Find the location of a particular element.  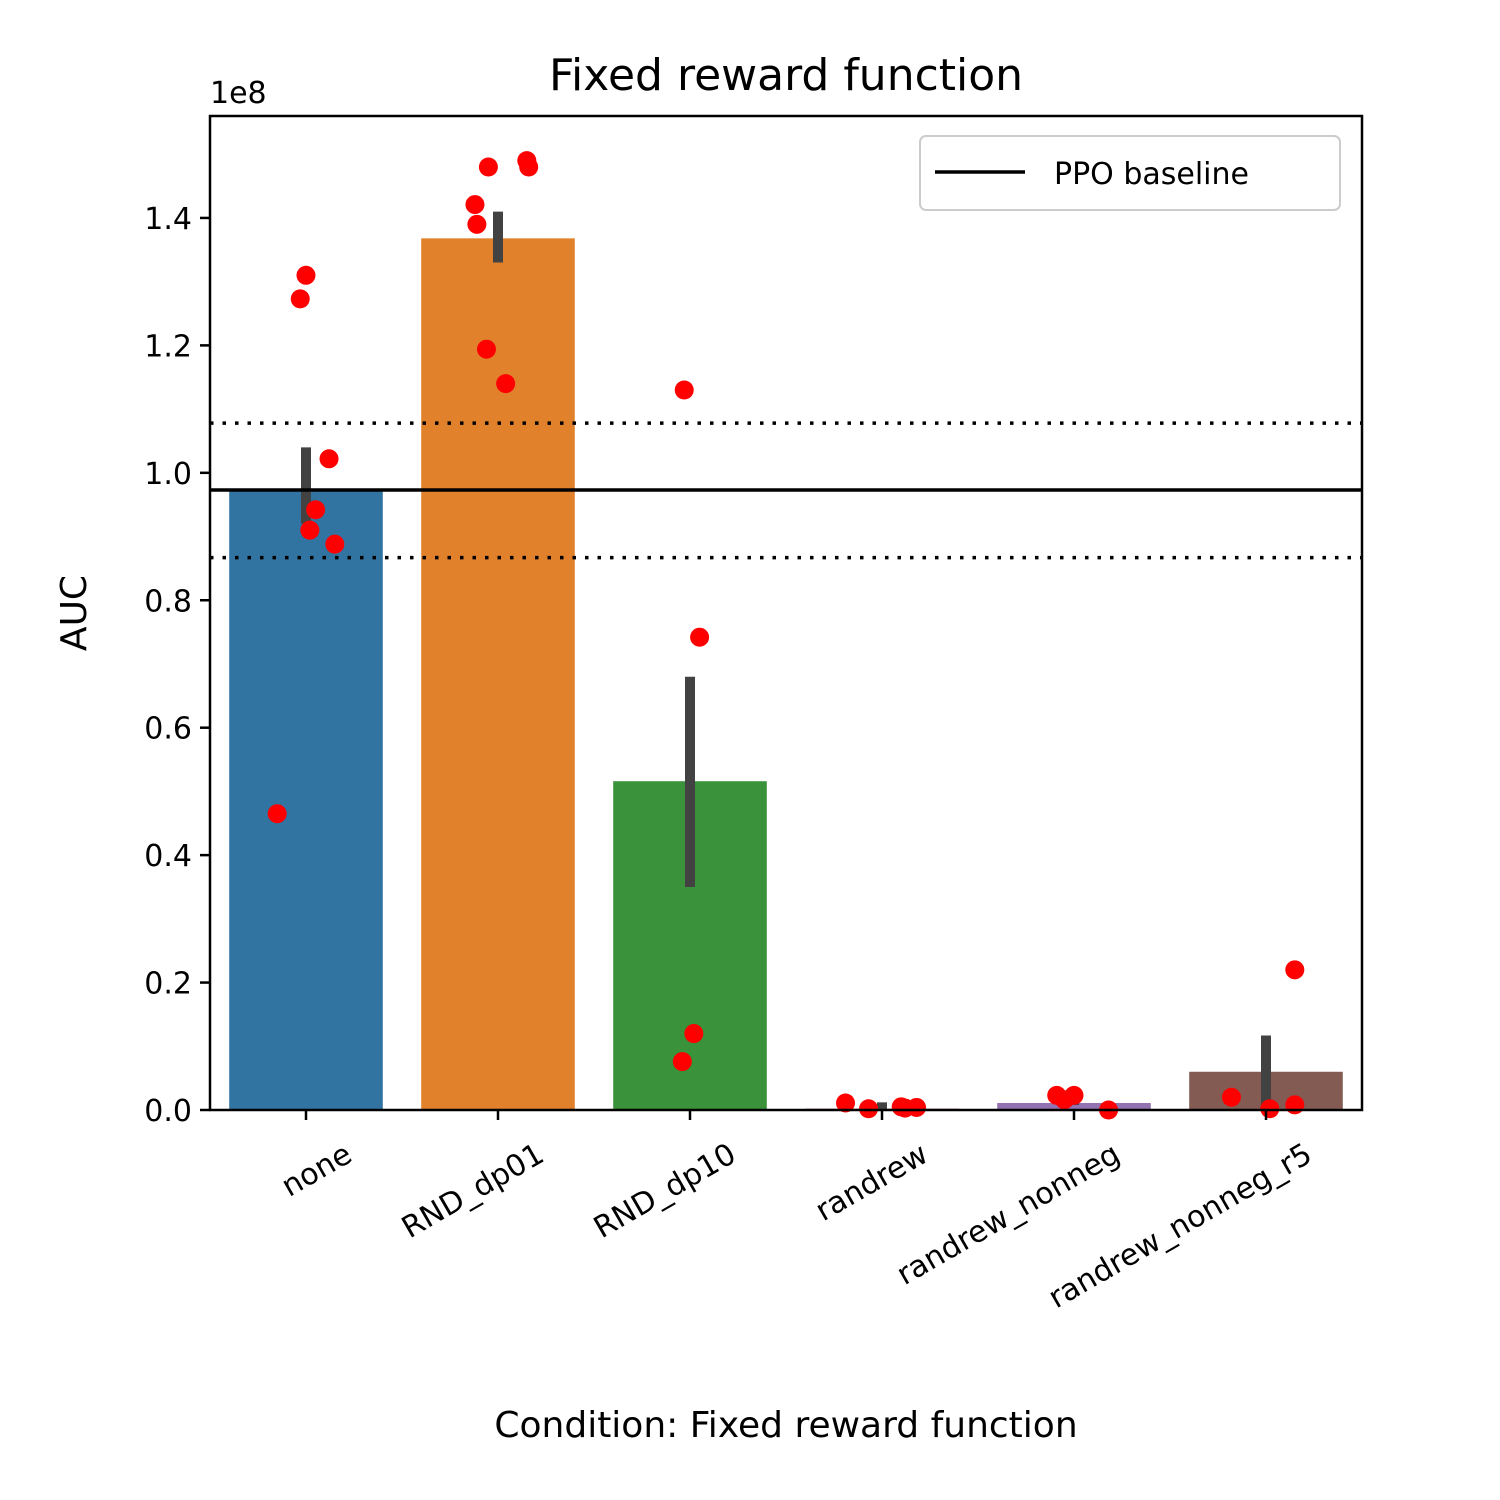

y-tick-label: 1.2 is located at coordinates (168, 346).